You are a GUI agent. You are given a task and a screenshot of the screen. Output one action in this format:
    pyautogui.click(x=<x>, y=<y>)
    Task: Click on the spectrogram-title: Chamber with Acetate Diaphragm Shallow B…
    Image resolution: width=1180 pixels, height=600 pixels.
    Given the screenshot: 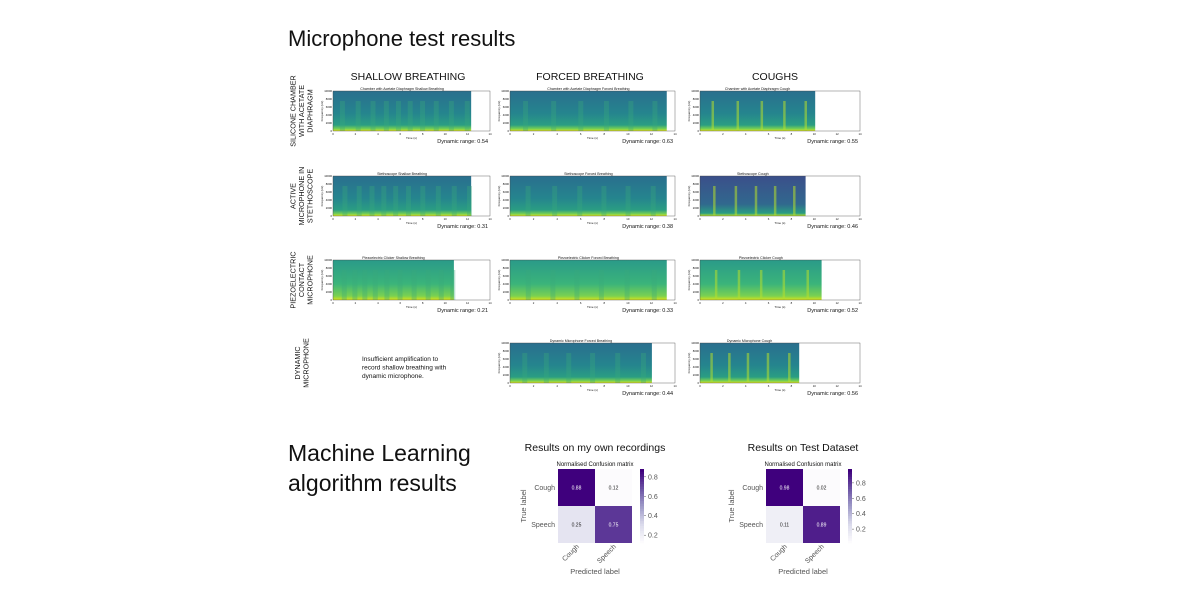 What is the action you would take?
    pyautogui.click(x=402, y=89)
    